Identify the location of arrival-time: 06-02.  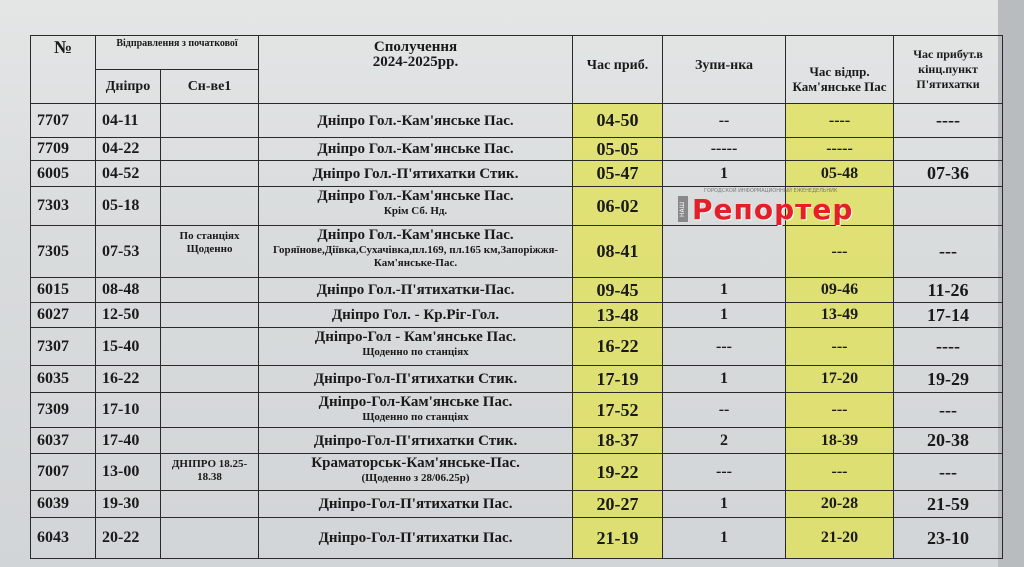
(618, 206).